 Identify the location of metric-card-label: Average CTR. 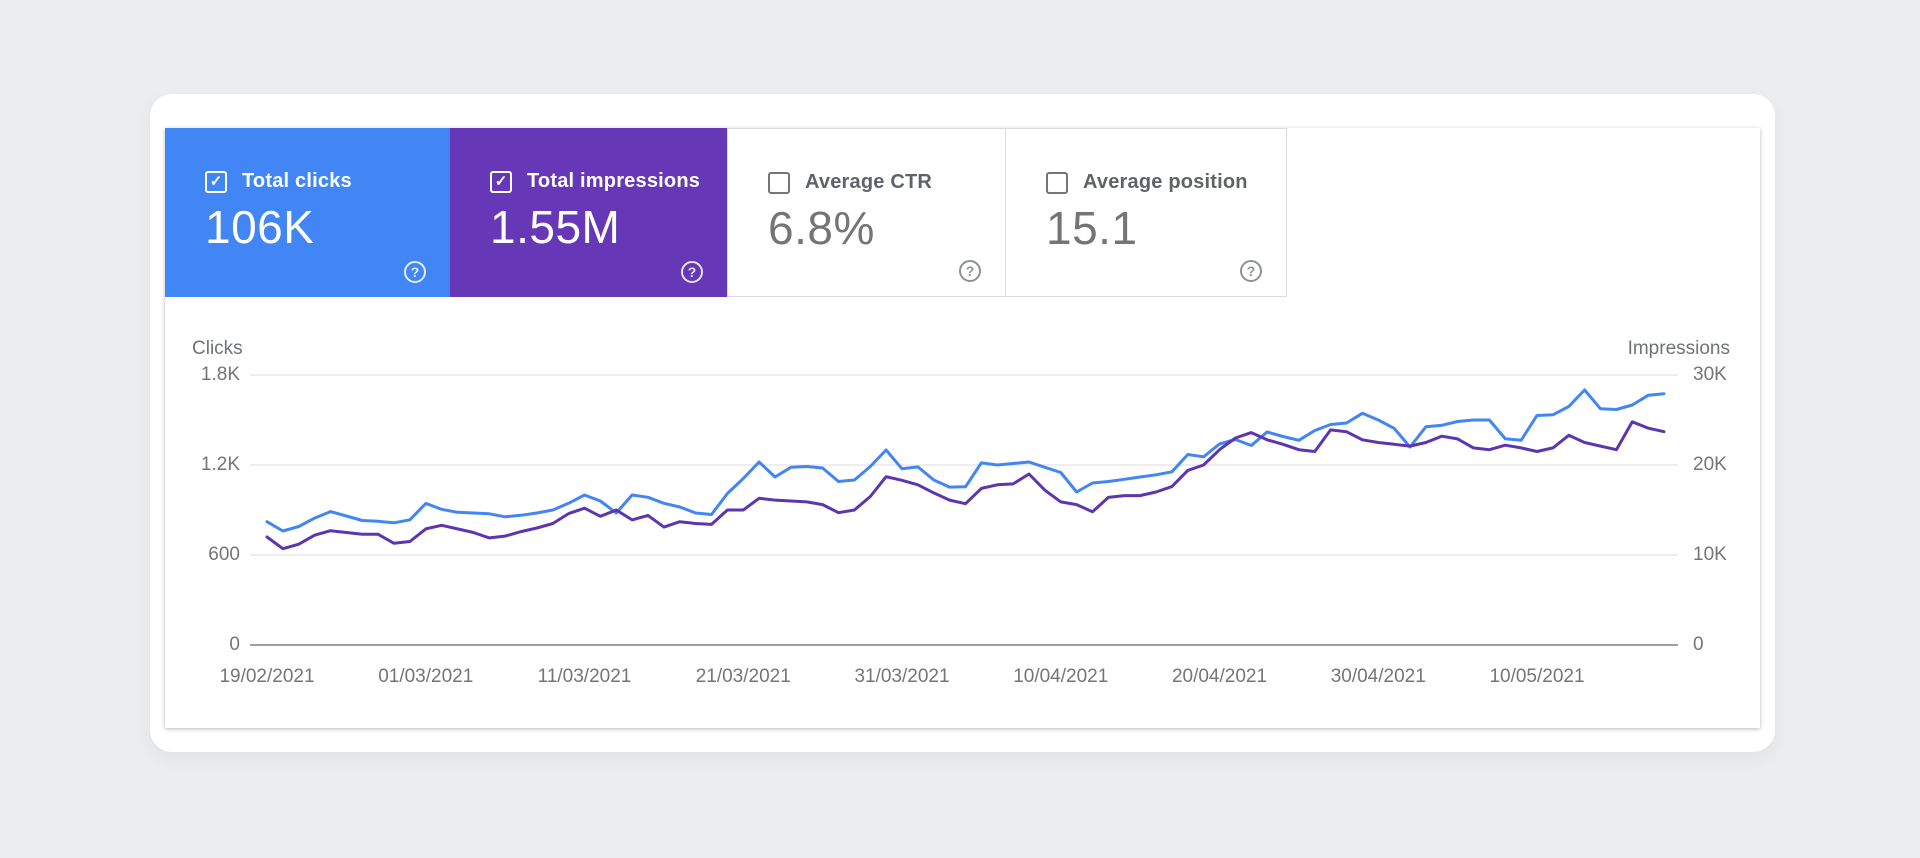
(869, 182).